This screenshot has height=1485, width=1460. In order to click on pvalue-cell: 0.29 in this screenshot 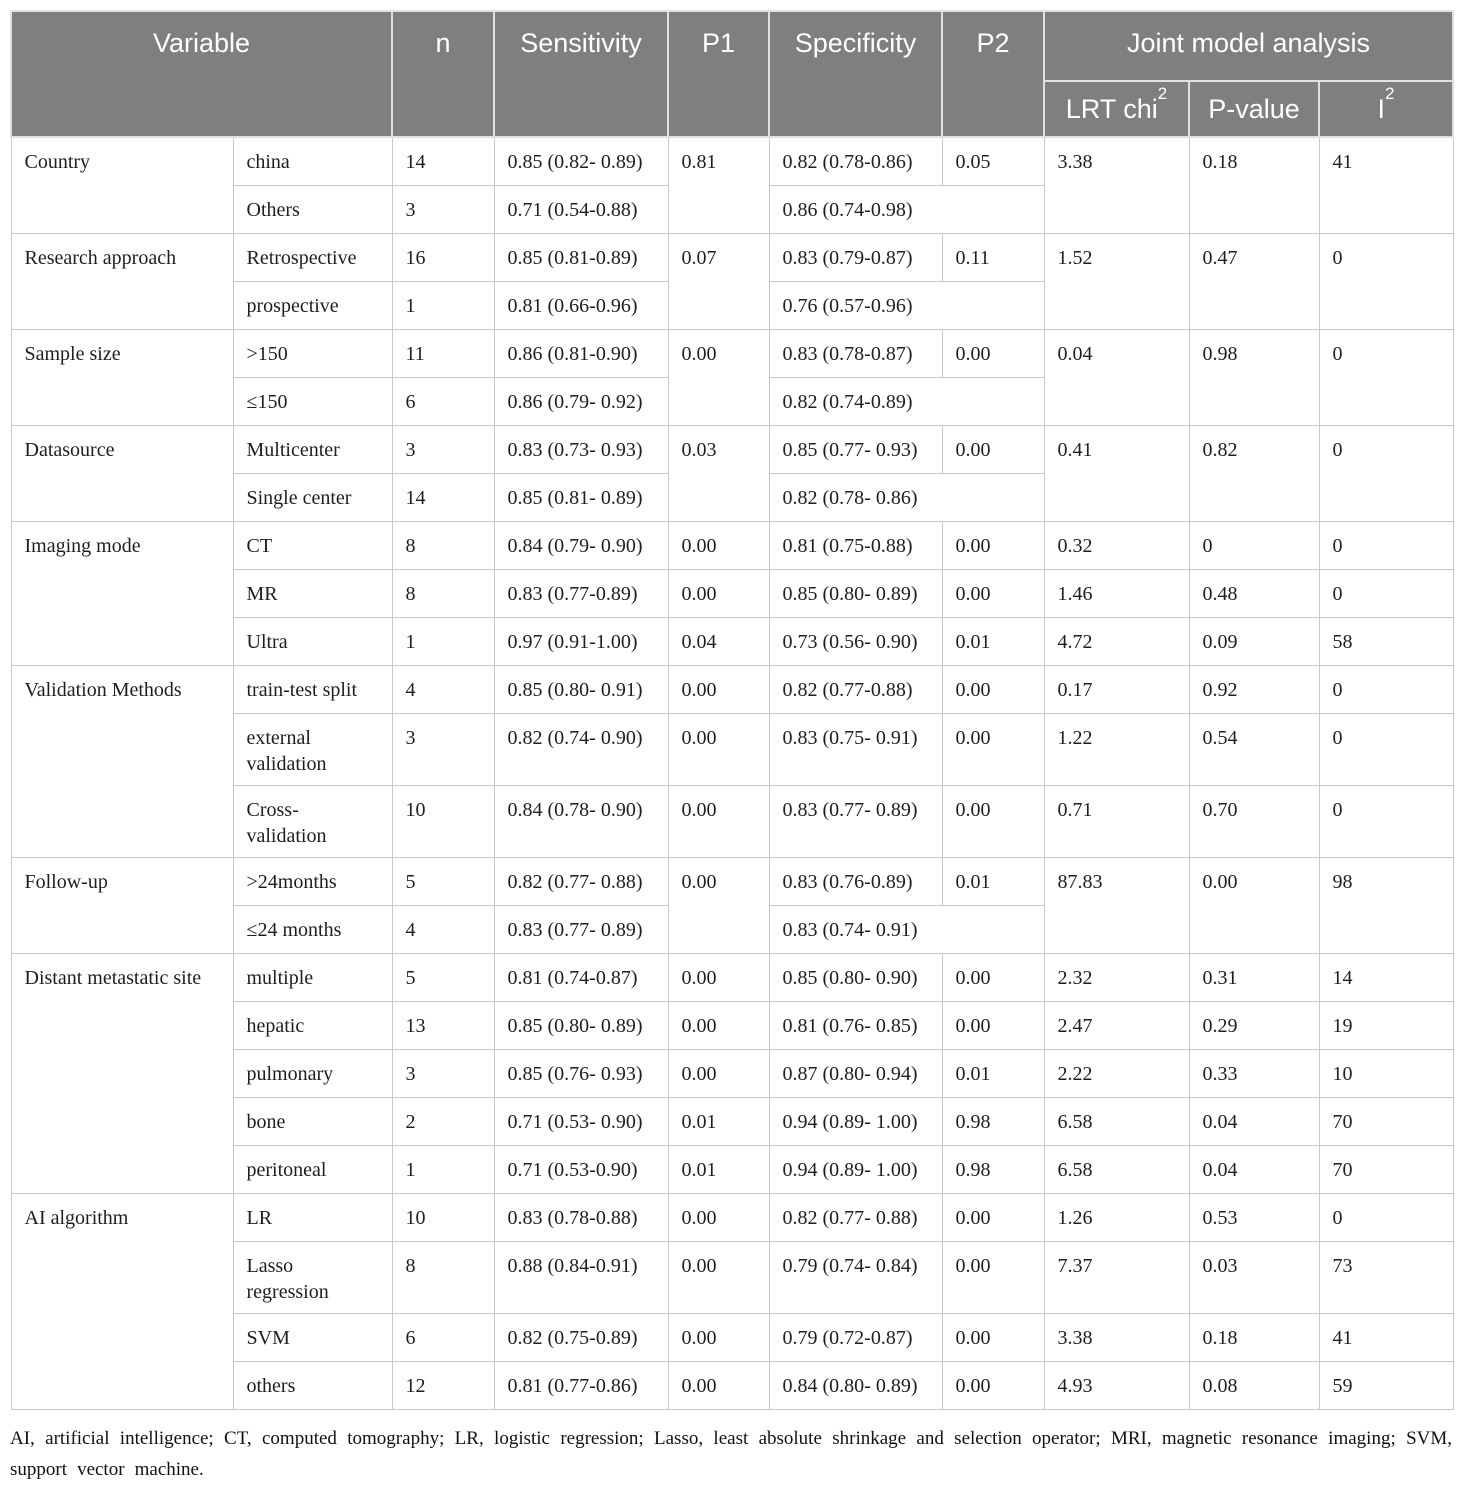, I will do `click(1254, 1025)`.